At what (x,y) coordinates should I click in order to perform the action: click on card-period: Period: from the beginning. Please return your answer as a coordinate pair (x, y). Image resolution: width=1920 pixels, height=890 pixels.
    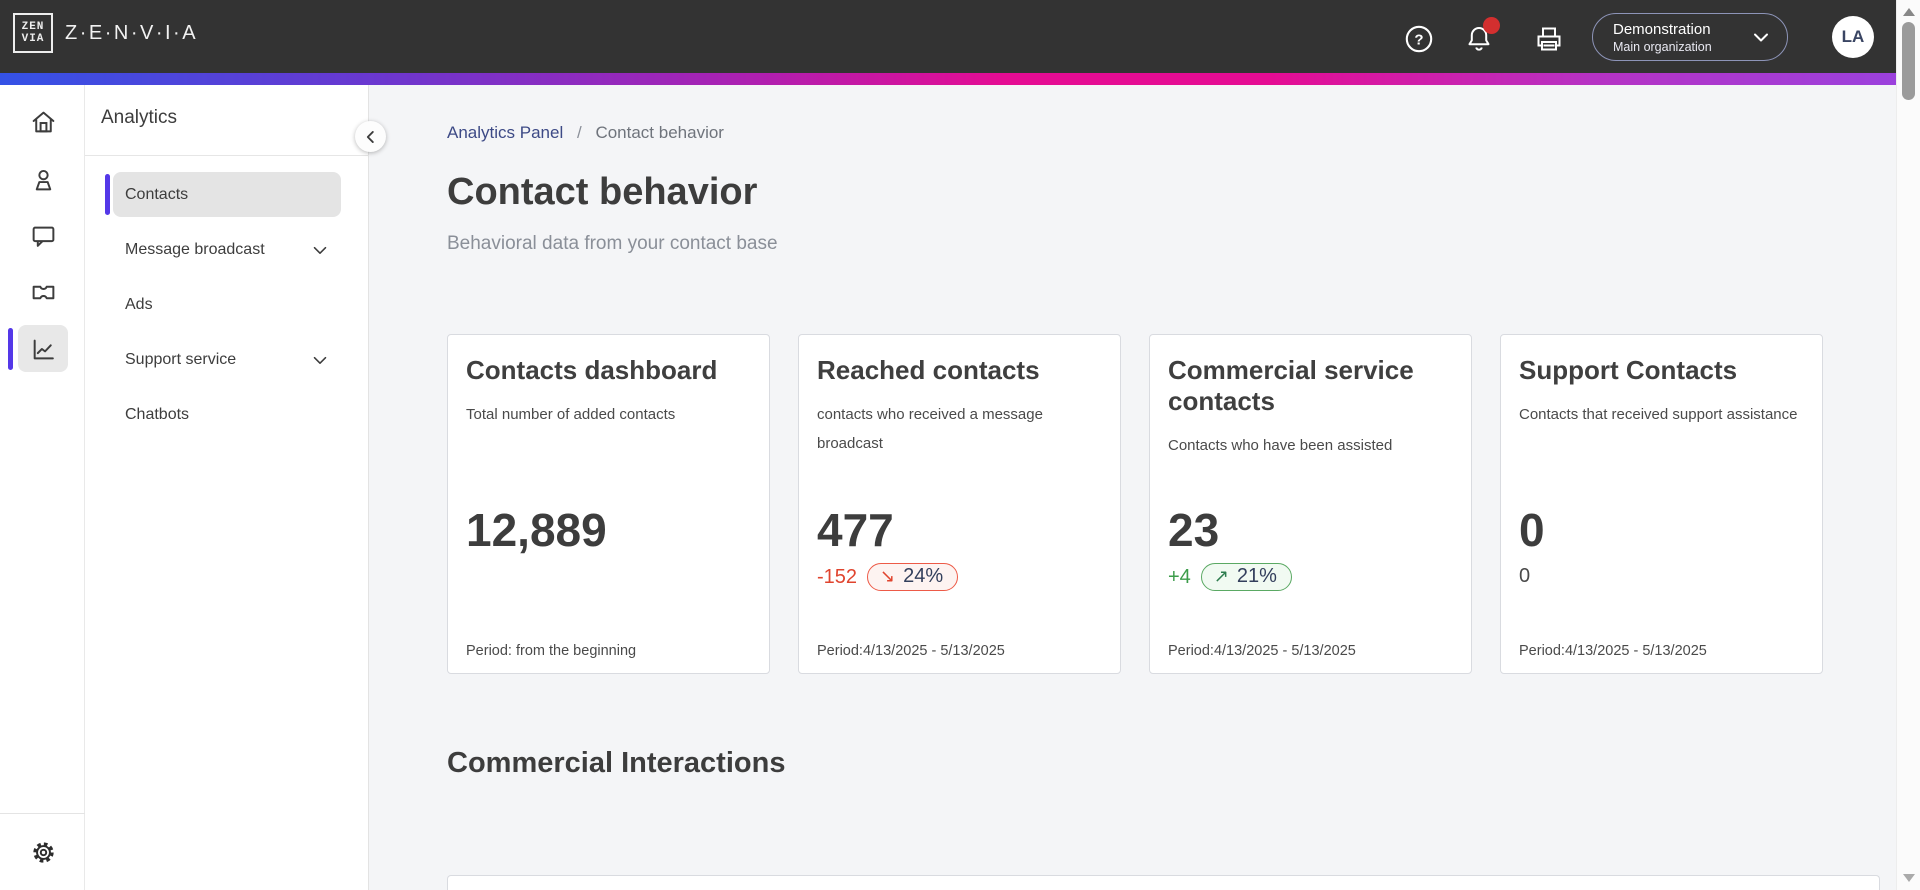
    Looking at the image, I should click on (551, 651).